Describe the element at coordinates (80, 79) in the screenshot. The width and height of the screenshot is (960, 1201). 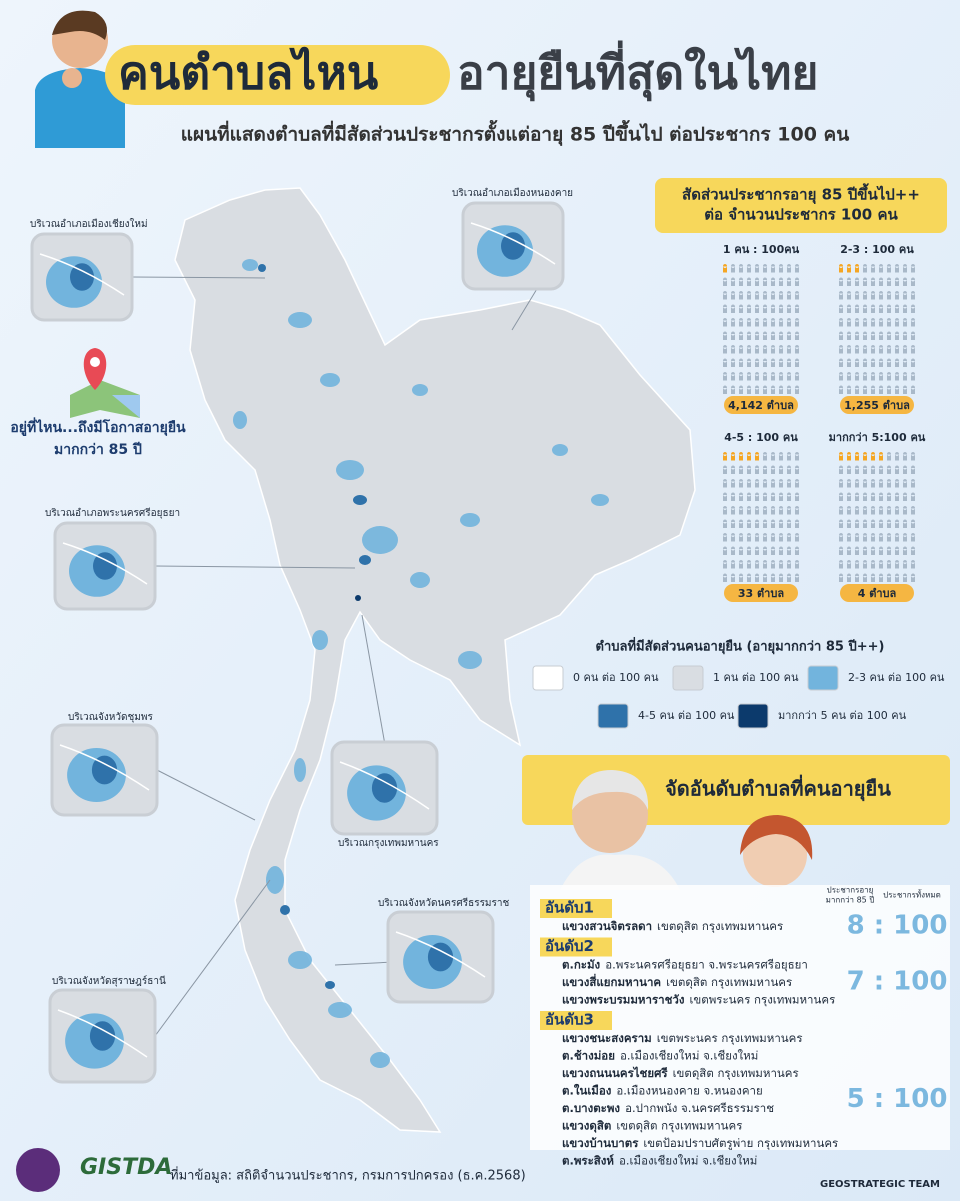
I see `thinking-man` at that location.